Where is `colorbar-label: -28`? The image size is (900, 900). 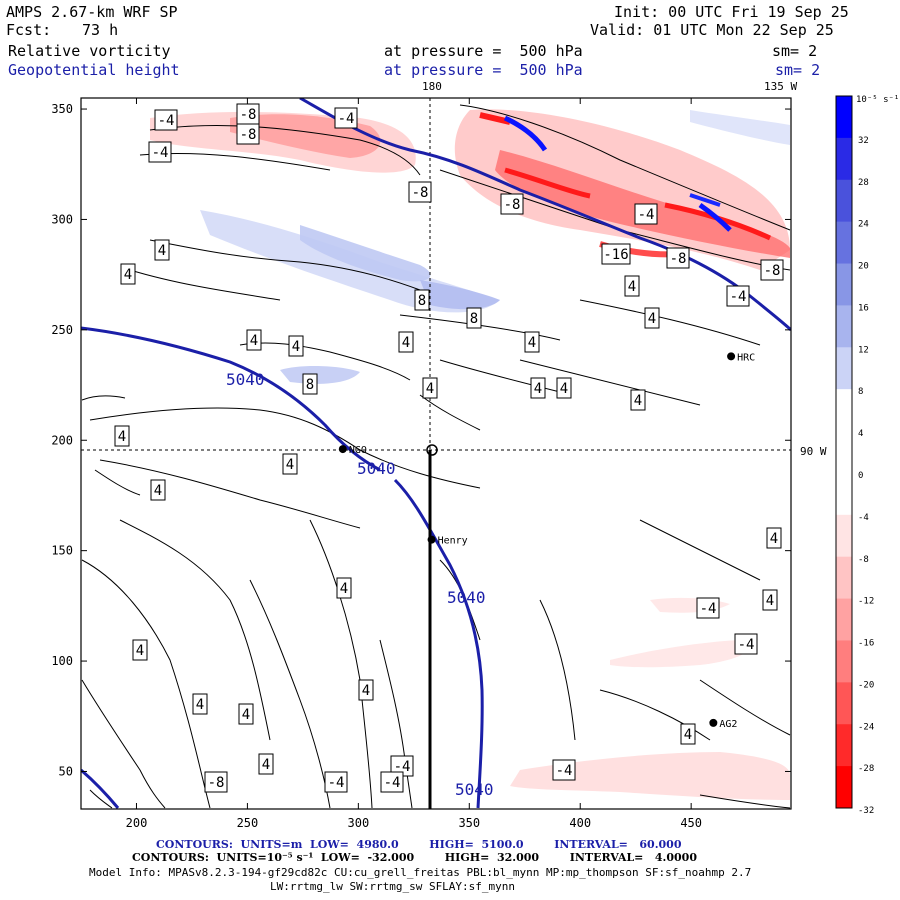 colorbar-label: -28 is located at coordinates (866, 769).